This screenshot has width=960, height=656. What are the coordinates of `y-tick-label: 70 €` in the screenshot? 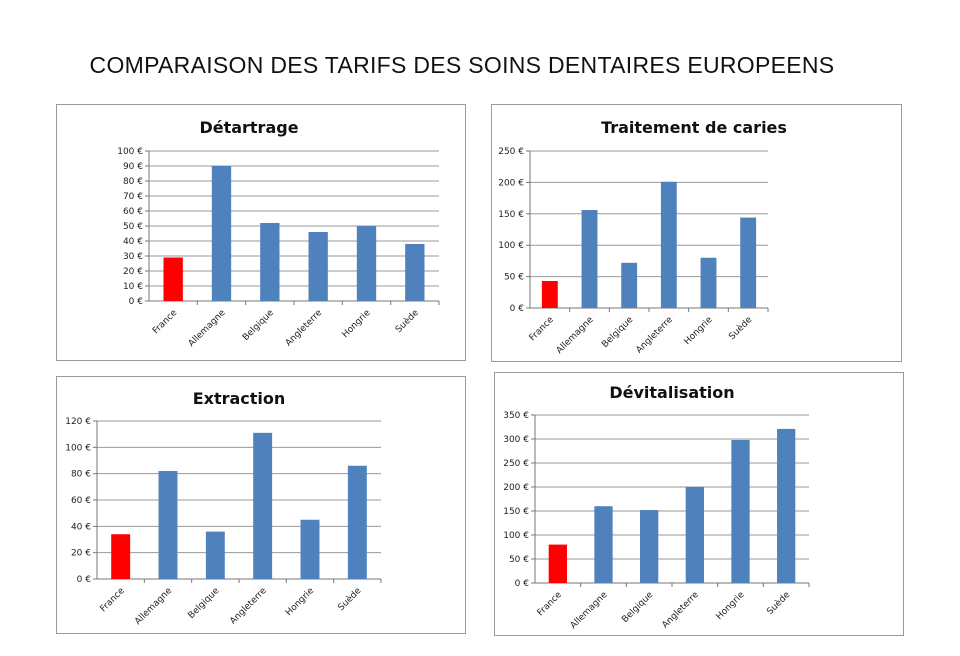 It's located at (133, 197).